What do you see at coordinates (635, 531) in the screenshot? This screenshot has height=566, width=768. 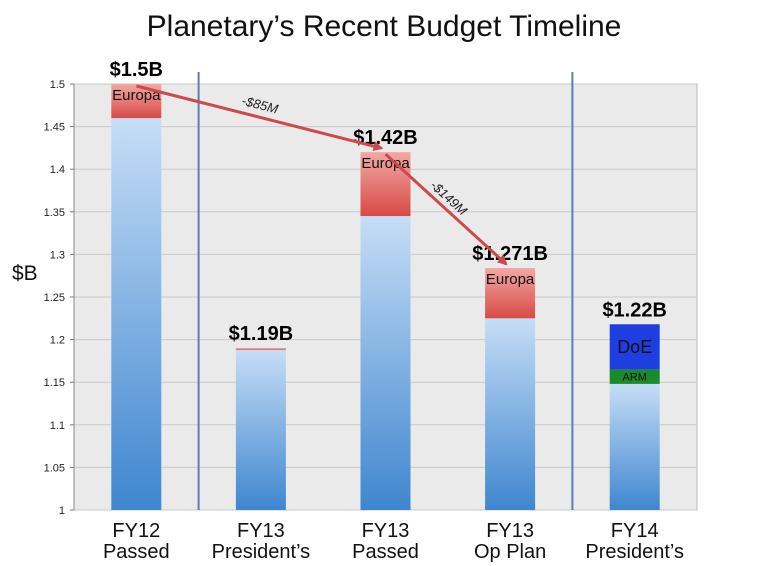 I see `x-category-label: FY14` at bounding box center [635, 531].